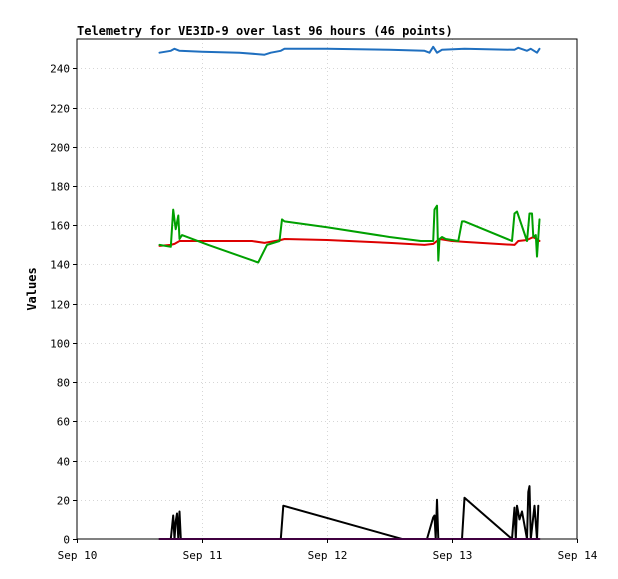 This screenshot has width=618, height=579. What do you see at coordinates (60, 148) in the screenshot?
I see `y-tick-label: 200` at bounding box center [60, 148].